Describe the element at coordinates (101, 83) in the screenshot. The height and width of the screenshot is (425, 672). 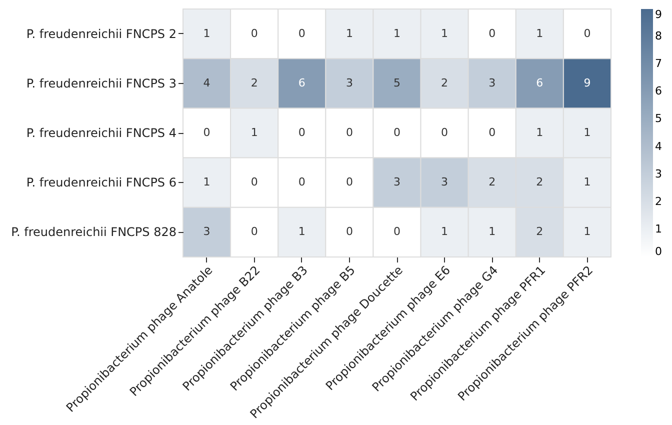
I see `y-tick-label: P. freudenreichii FNCPS 3` at that location.